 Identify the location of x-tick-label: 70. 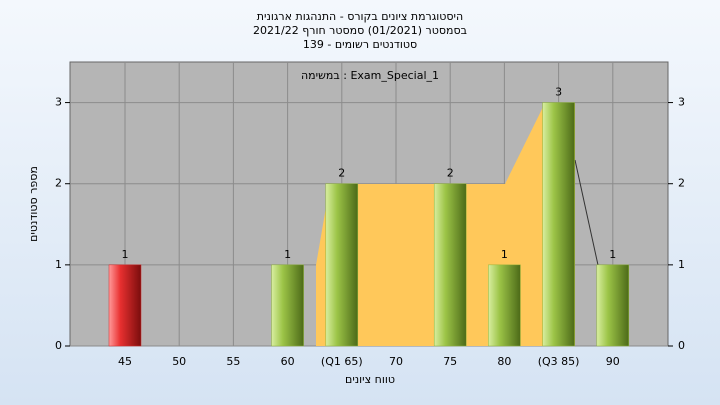
(396, 361).